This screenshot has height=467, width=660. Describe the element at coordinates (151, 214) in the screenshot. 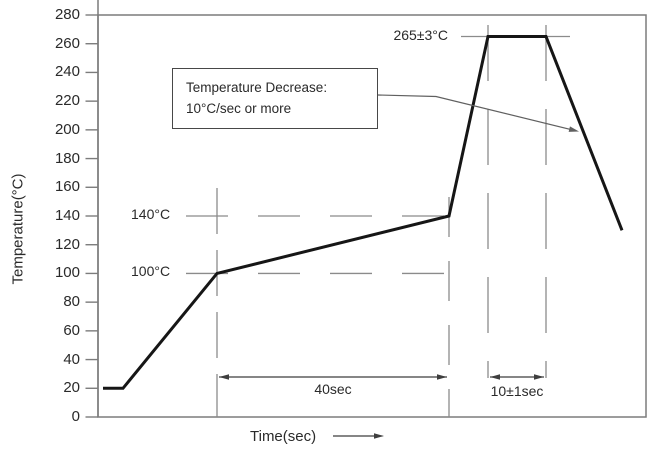

I see `mid-temperature-label: 140°C` at that location.